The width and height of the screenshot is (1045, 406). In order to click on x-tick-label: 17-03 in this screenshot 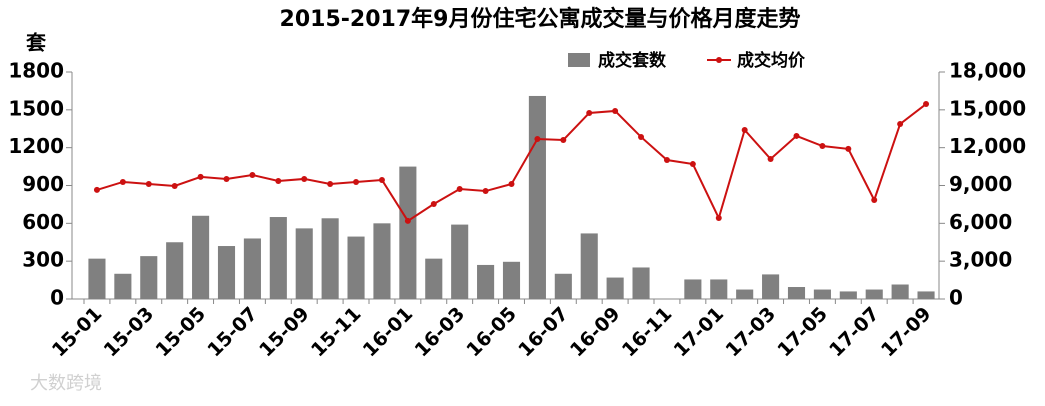, I will do `click(750, 332)`.